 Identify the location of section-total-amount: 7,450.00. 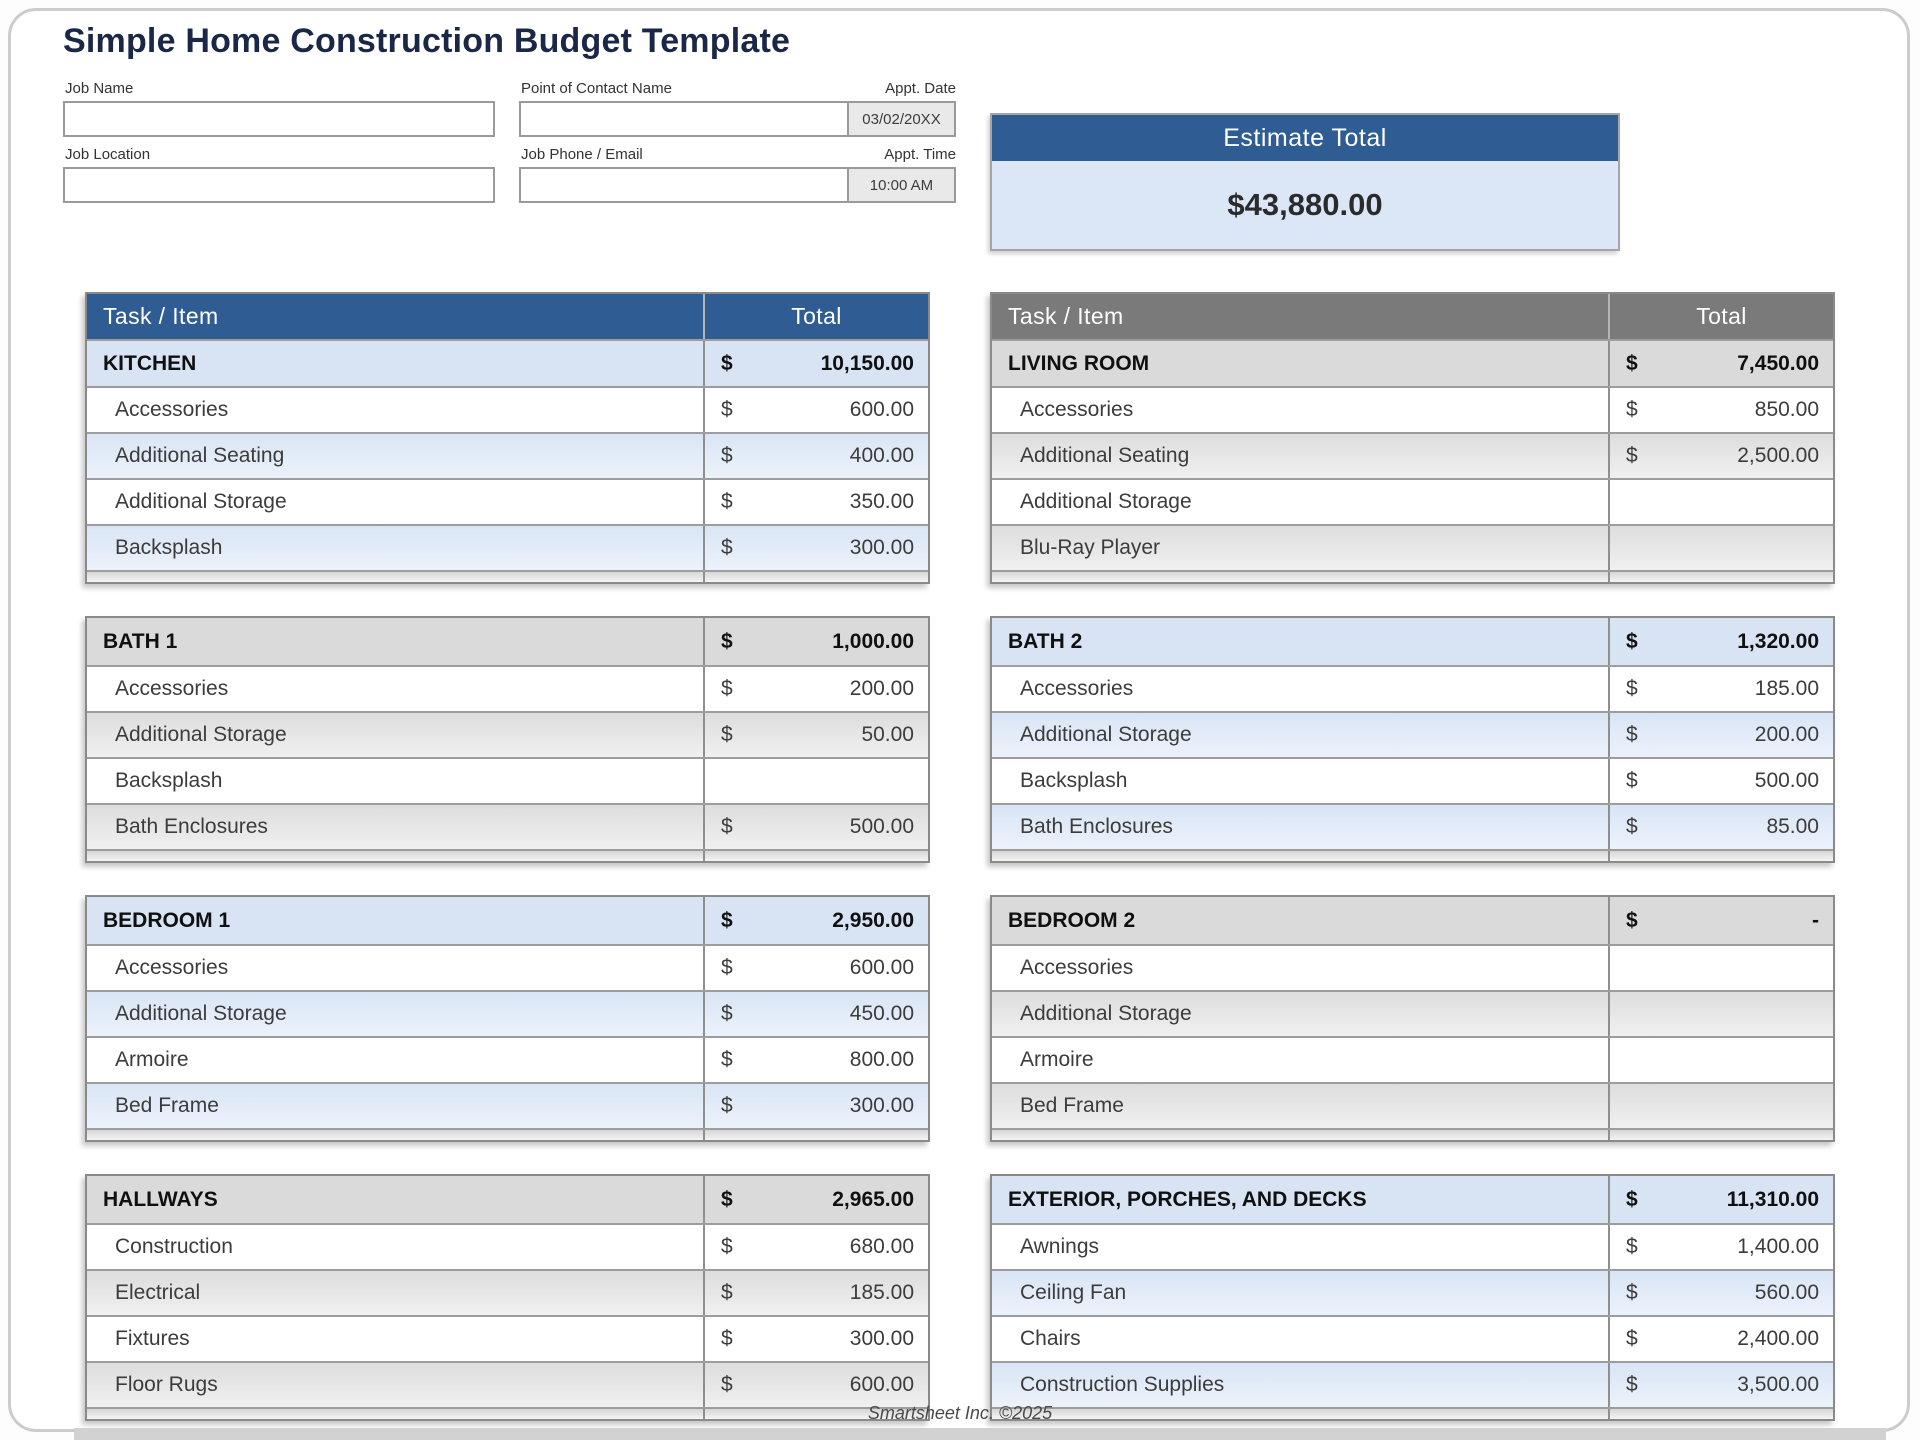
(1778, 363).